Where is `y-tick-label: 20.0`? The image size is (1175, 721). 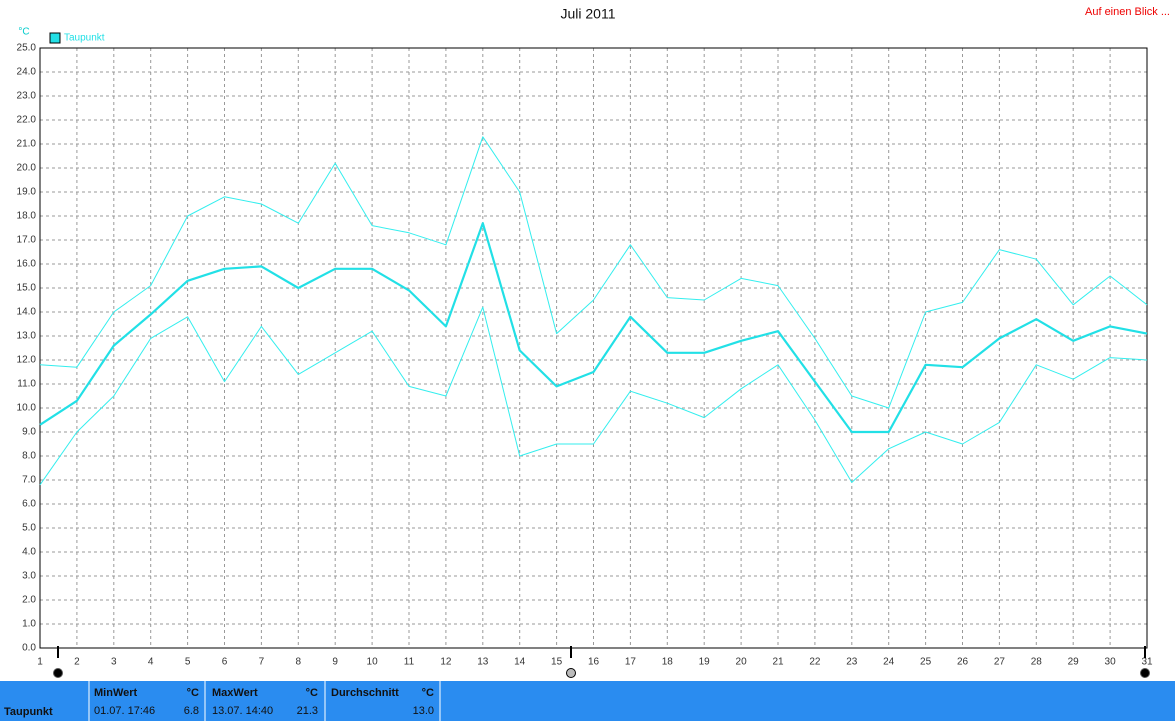 y-tick-label: 20.0 is located at coordinates (27, 168).